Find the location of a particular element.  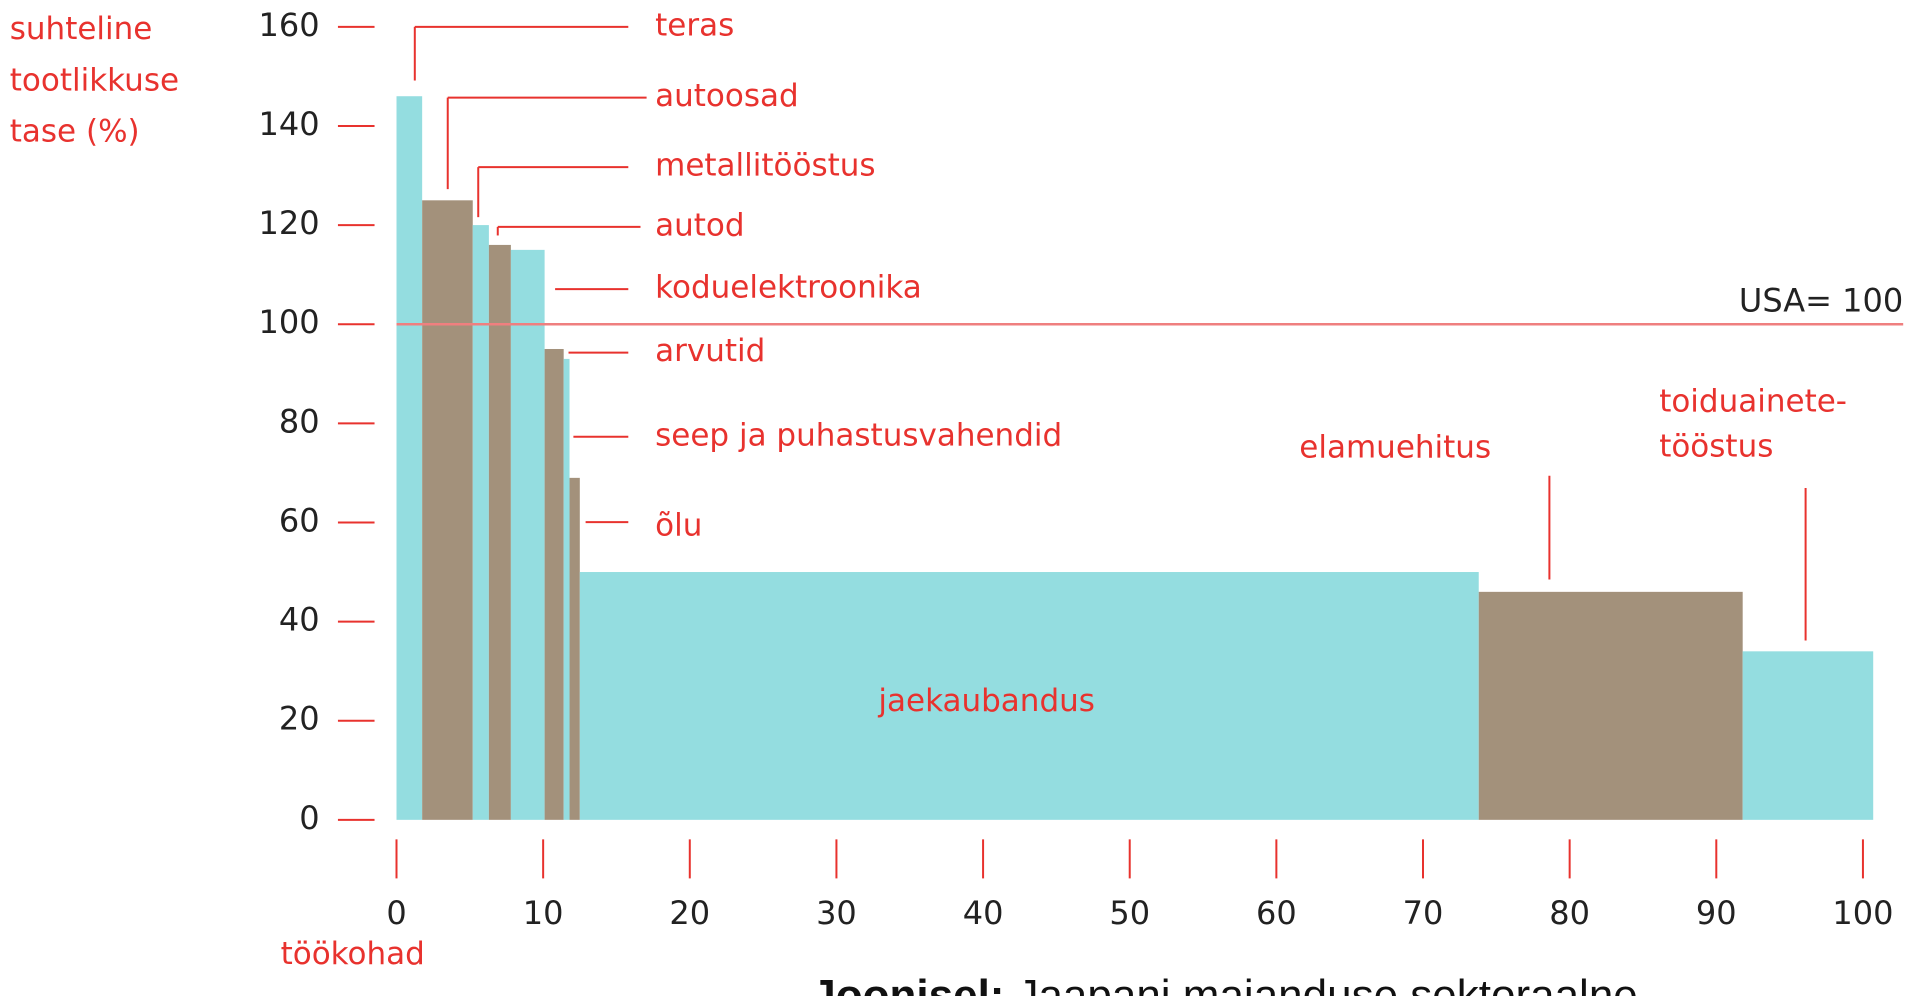

category-label: koduelektroonika is located at coordinates (788, 288).